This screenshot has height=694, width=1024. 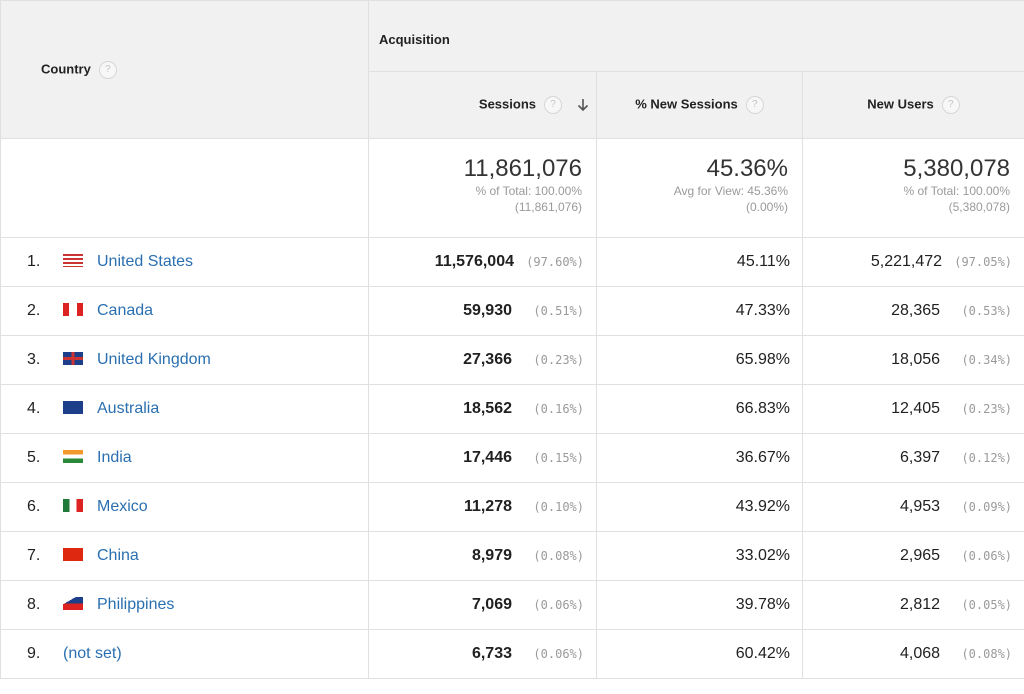 I want to click on country-cell: 3. United Kingdom, so click(x=184, y=360).